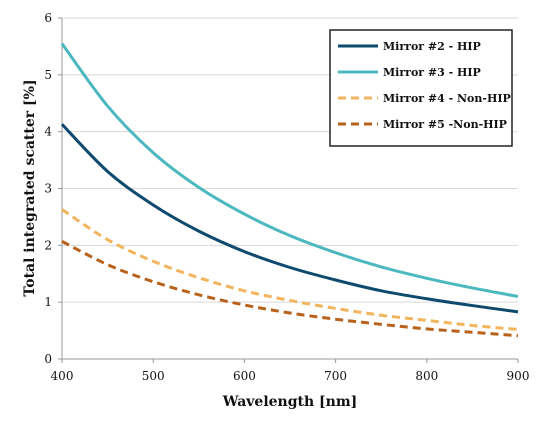 The image size is (549, 435). I want to click on legend-label-4: Mirror #5 -Non-HIP, so click(445, 124).